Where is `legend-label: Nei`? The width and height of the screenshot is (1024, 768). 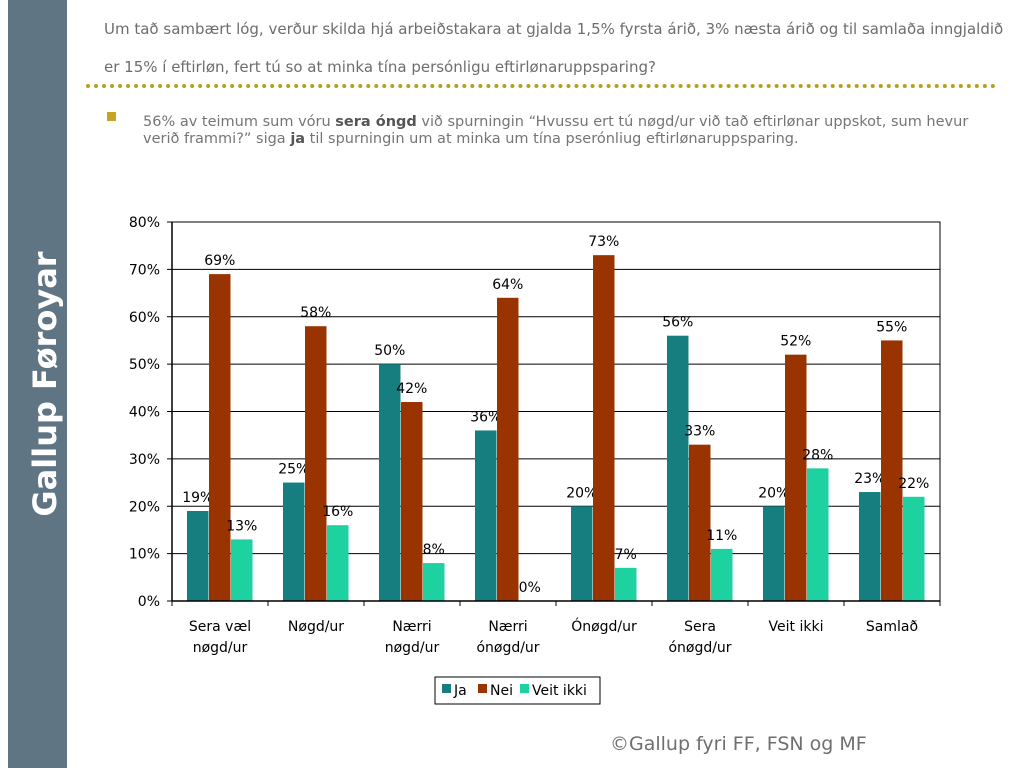
legend-label: Nei is located at coordinates (501, 691).